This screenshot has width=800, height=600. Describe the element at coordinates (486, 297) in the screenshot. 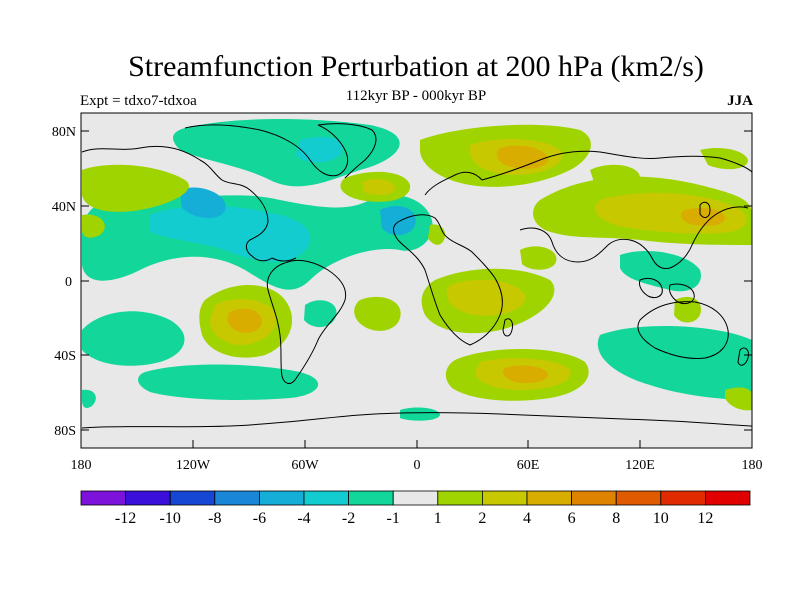

I see `africa-positive-core` at that location.